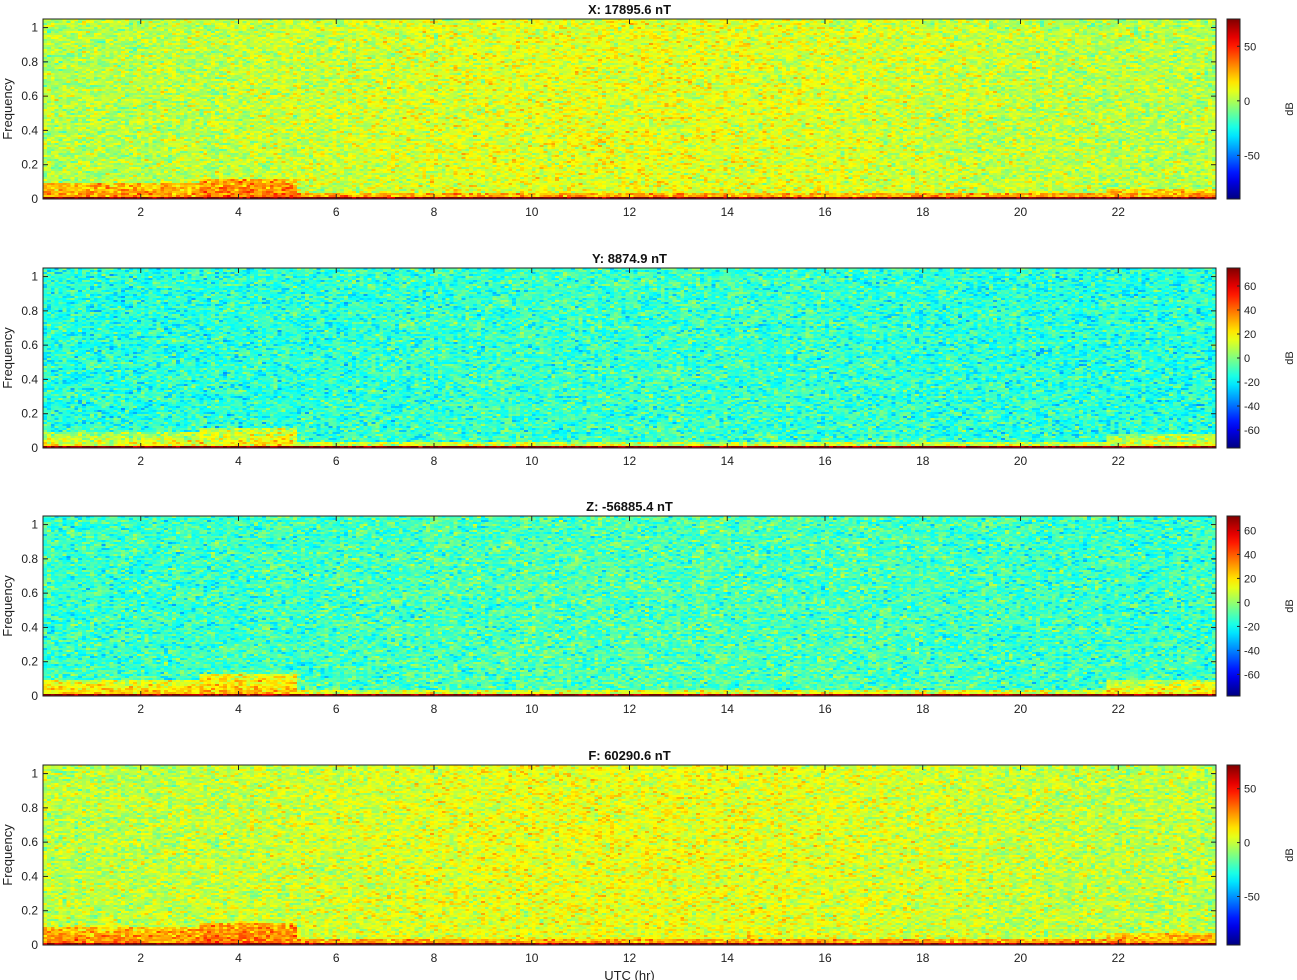  I want to click on panel-title: Y: 8874.9 nT, so click(629, 258).